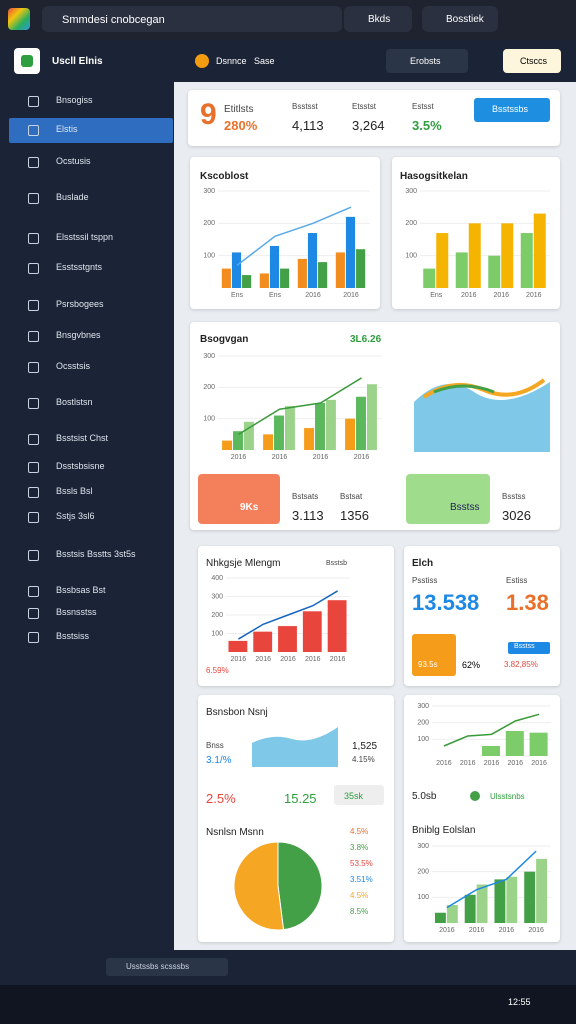 The height and width of the screenshot is (1024, 576). I want to click on stat-value: 13.538, so click(446, 602).